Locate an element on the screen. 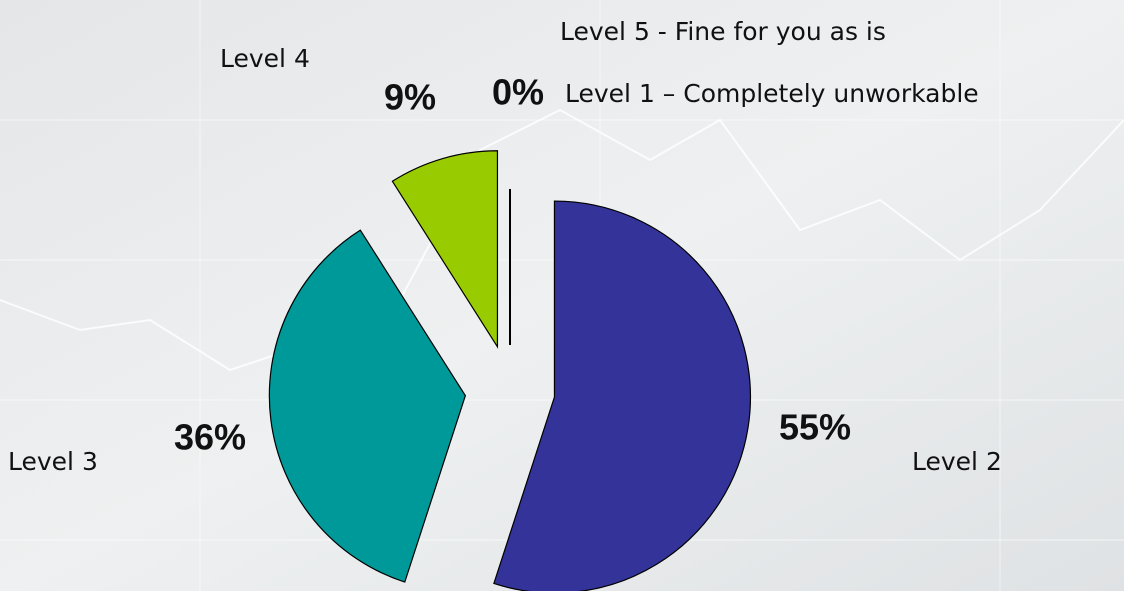  category-label: Level 5 - Fine for you as is is located at coordinates (723, 31).